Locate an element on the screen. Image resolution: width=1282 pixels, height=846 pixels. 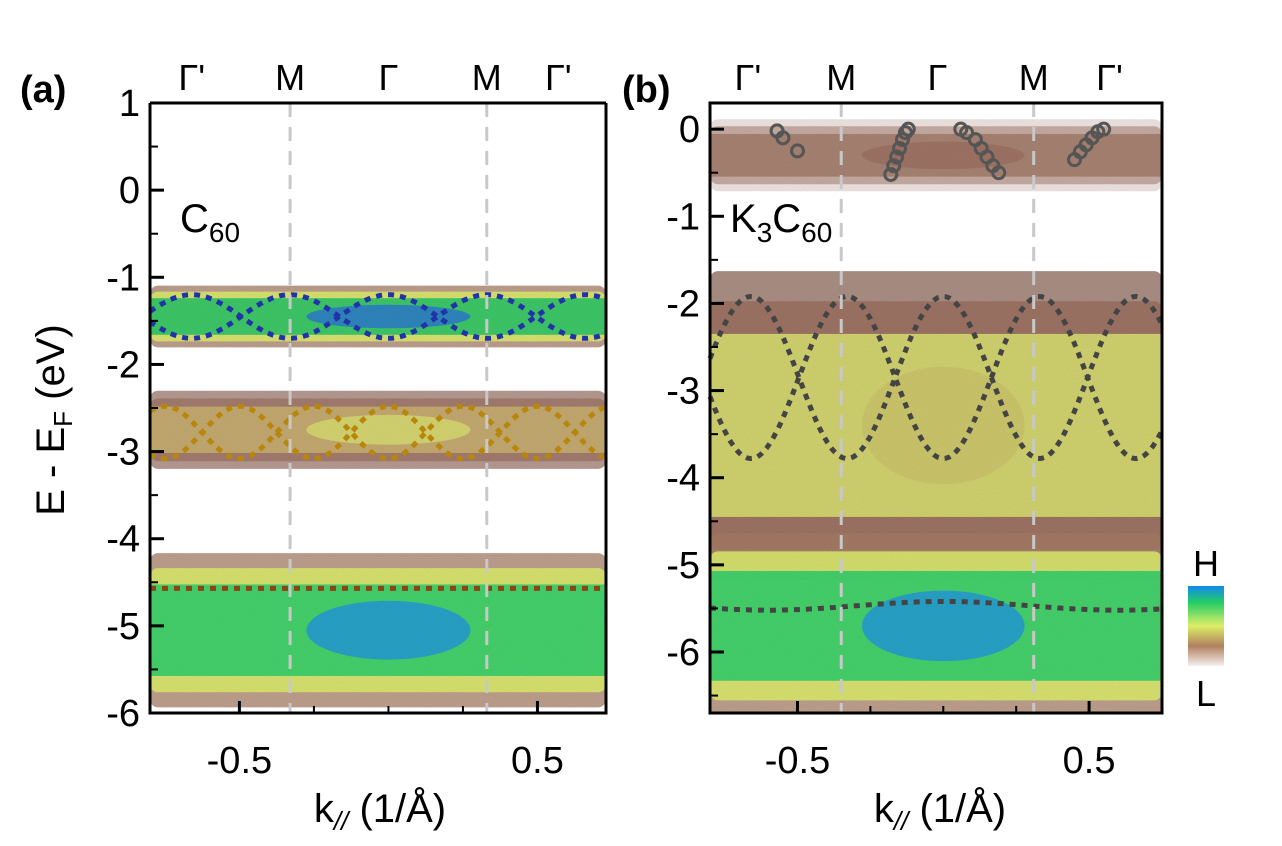
panel-a-sample-label: C60 is located at coordinates (210, 222).